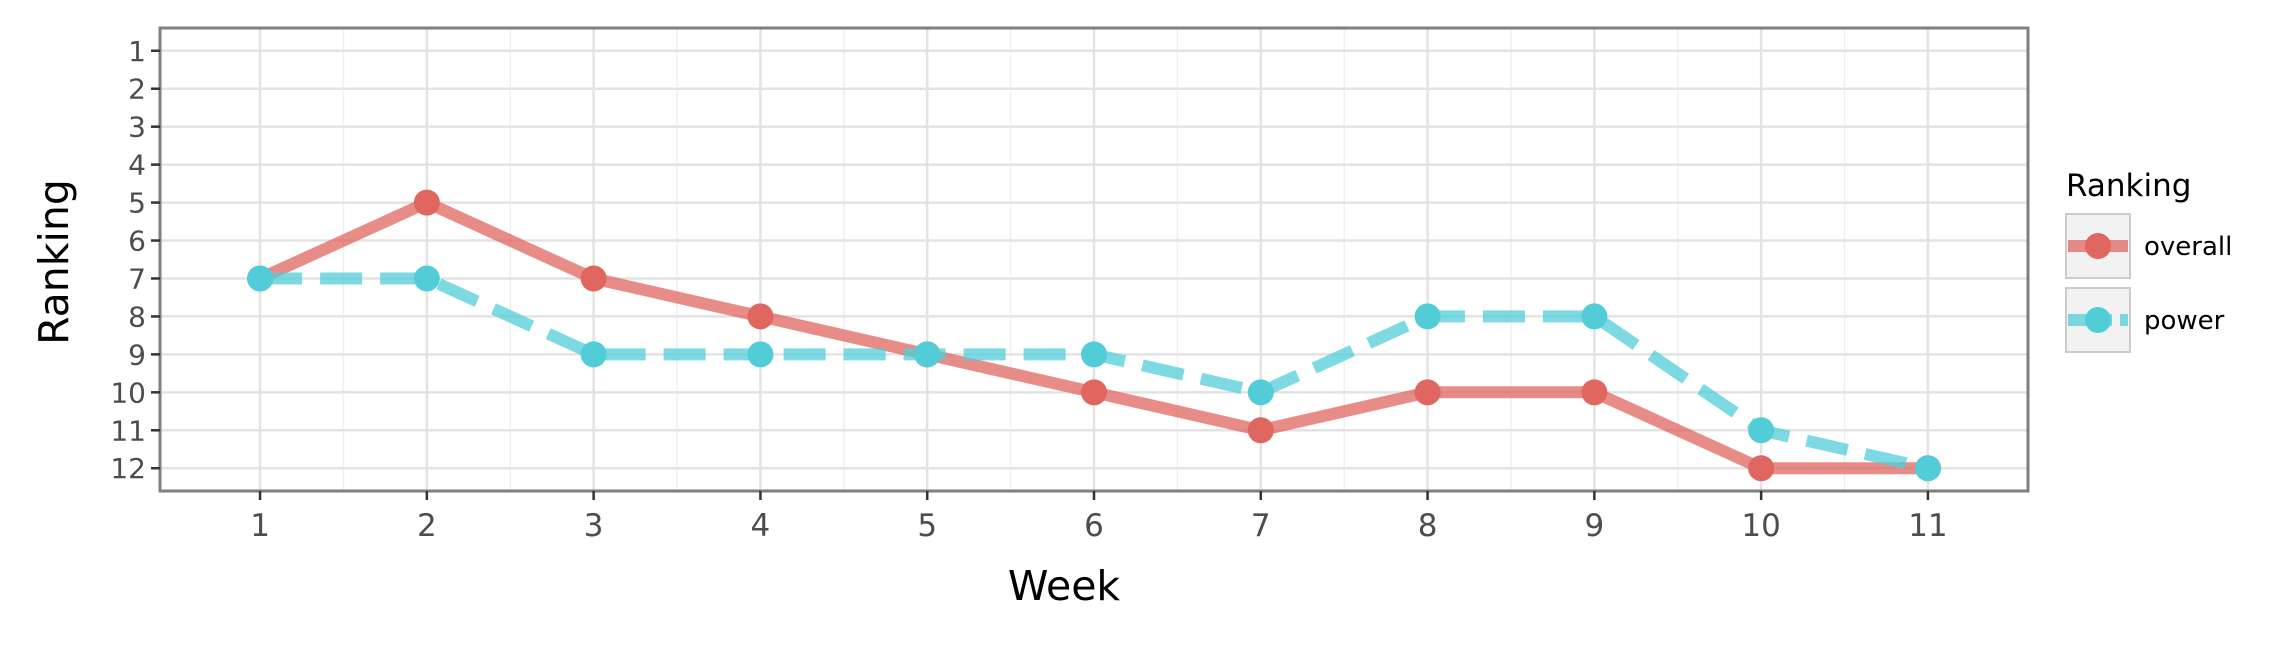  What do you see at coordinates (137, 316) in the screenshot?
I see `y-tick-label: 8` at bounding box center [137, 316].